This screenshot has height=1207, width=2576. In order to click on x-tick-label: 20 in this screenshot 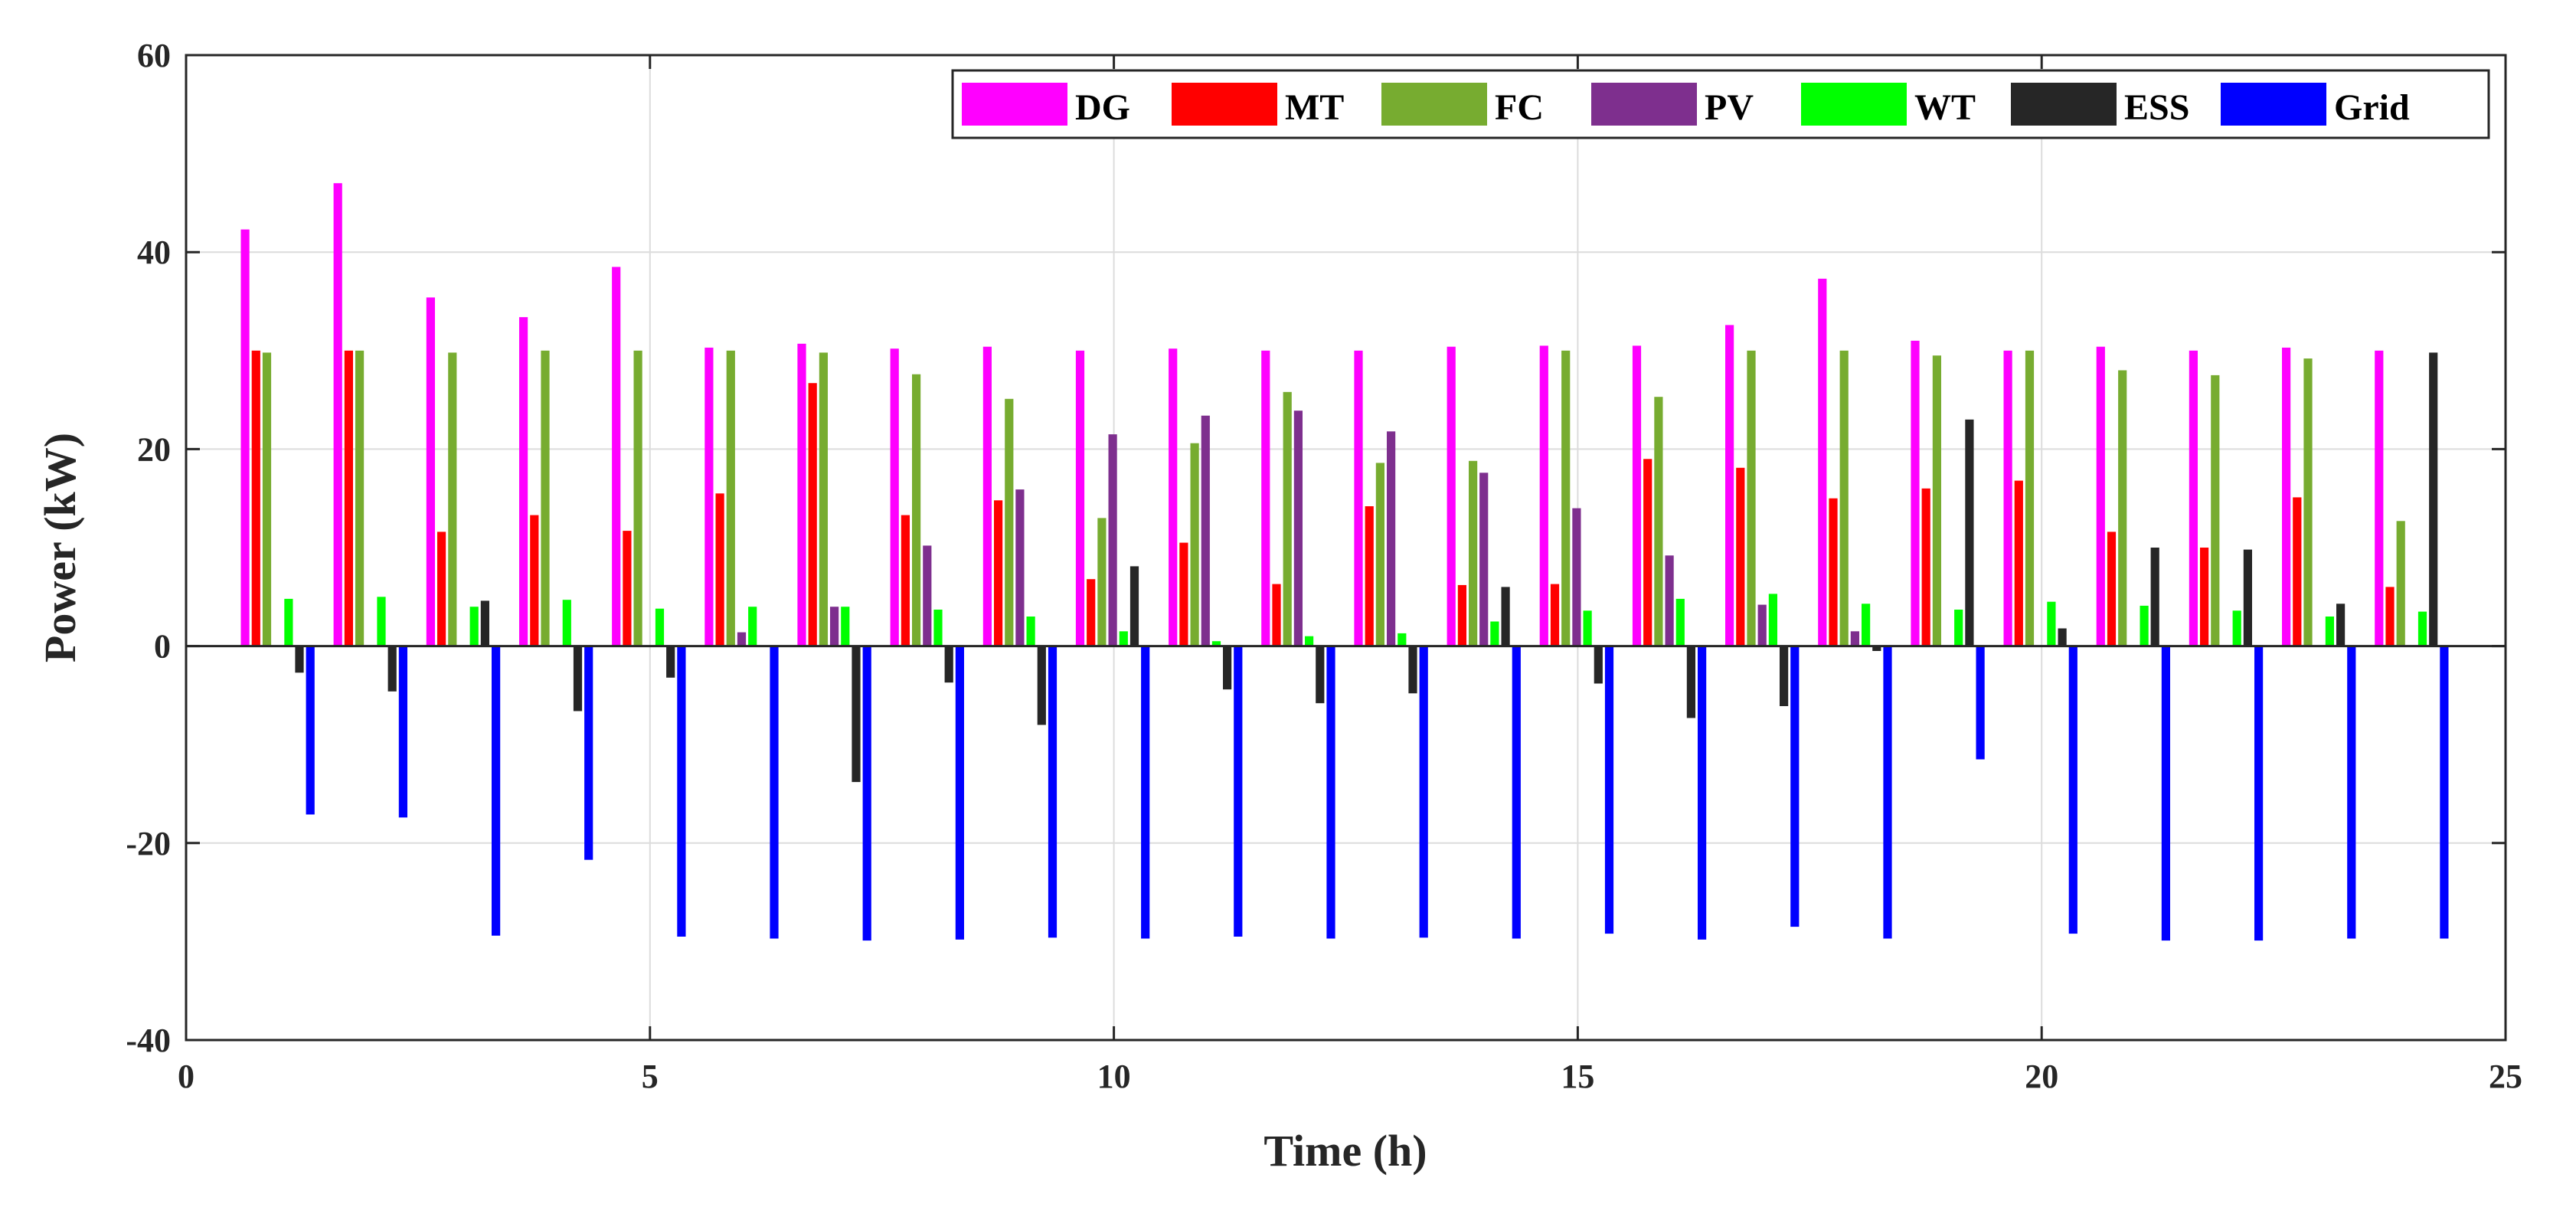, I will do `click(2041, 1076)`.